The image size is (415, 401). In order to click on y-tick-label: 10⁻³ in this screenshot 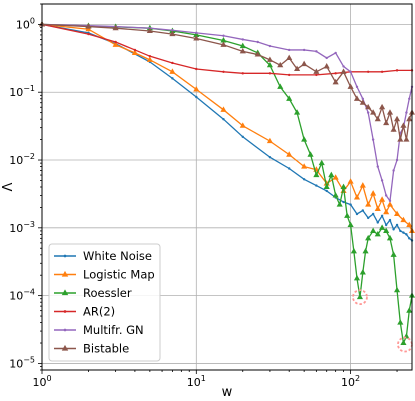, I will do `click(22, 227)`.